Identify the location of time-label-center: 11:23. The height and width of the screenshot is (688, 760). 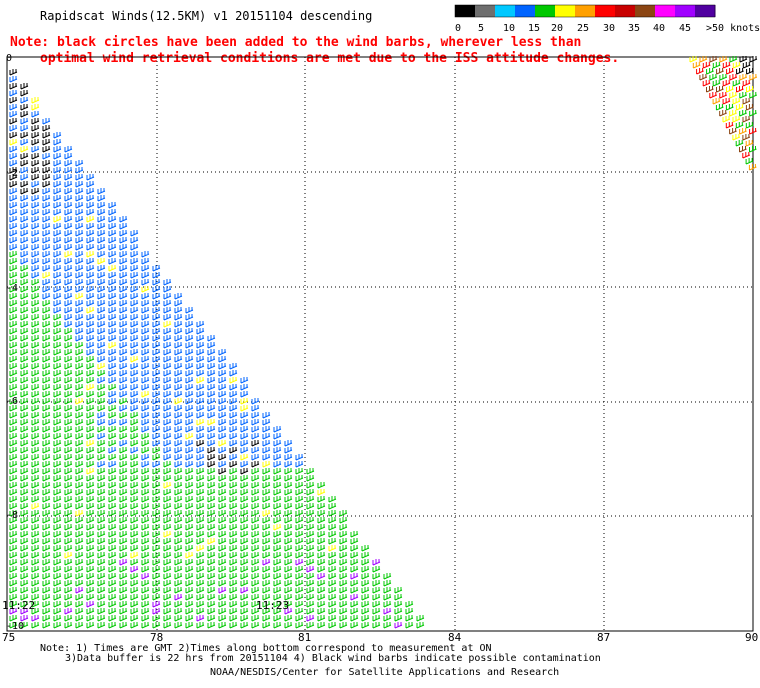
(272, 605).